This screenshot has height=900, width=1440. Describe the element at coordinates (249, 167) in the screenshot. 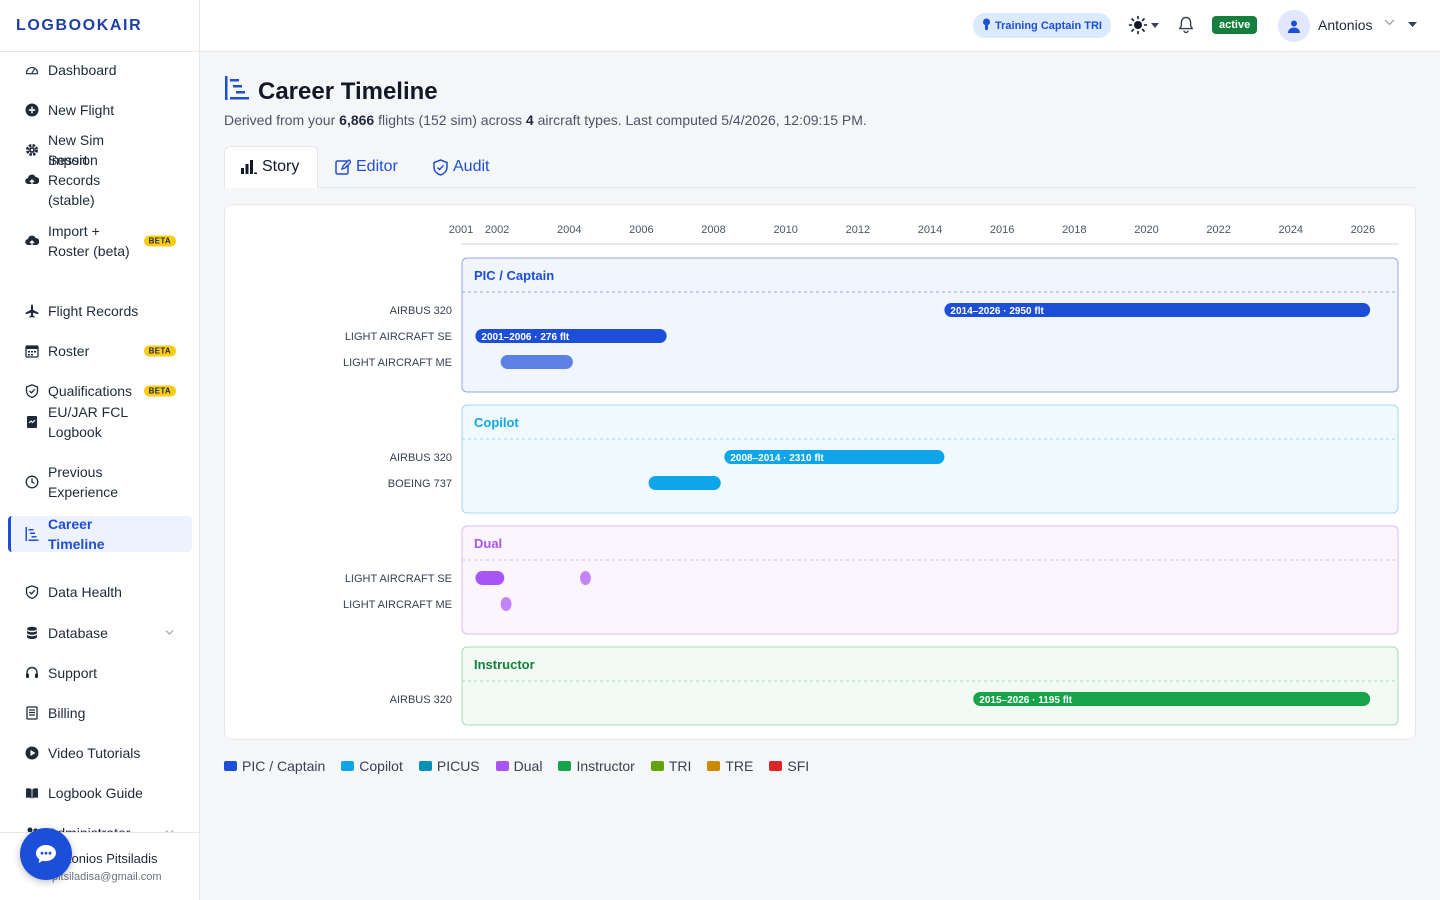

I see `bar-chart-icon` at that location.